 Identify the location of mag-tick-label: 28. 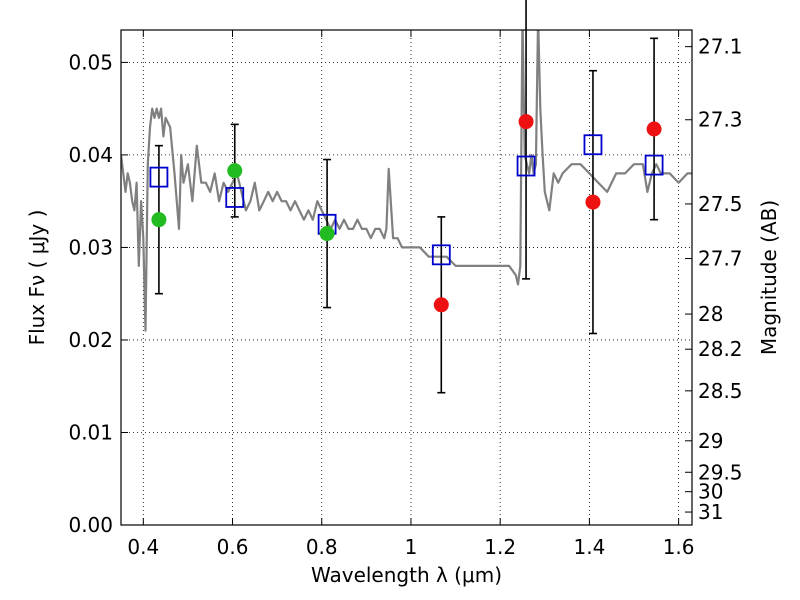
(710, 314).